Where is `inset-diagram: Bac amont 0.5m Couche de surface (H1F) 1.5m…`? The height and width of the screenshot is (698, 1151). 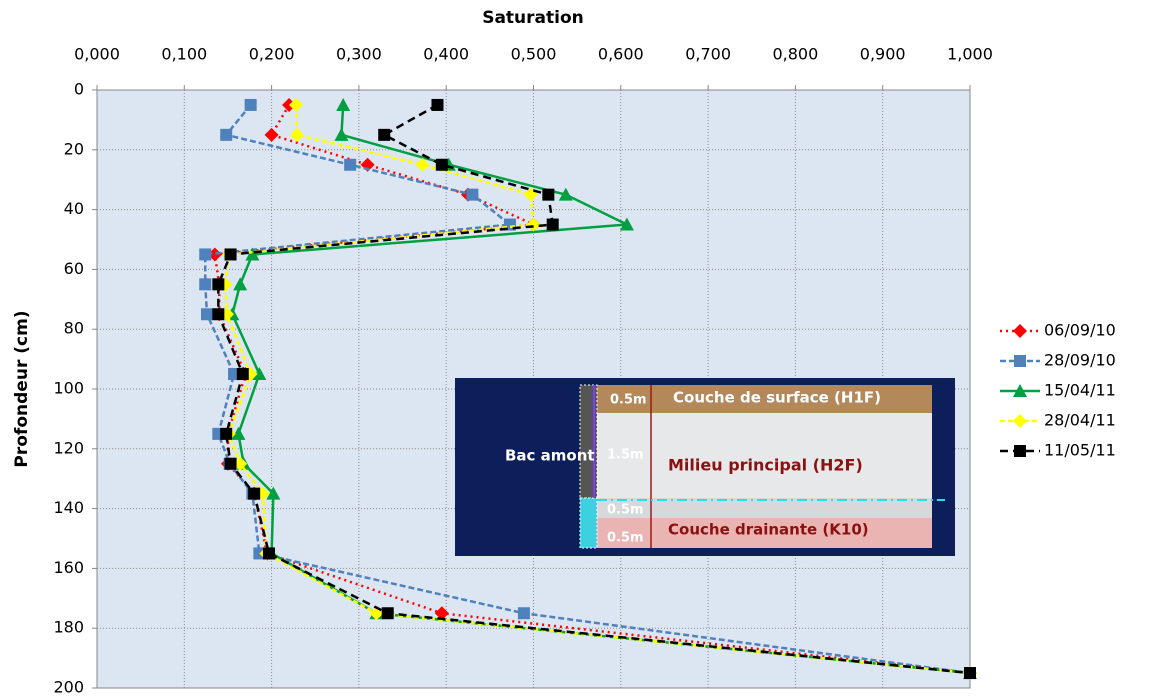 inset-diagram: Bac amont 0.5m Couche de surface (H1F) 1.5m… is located at coordinates (705, 467).